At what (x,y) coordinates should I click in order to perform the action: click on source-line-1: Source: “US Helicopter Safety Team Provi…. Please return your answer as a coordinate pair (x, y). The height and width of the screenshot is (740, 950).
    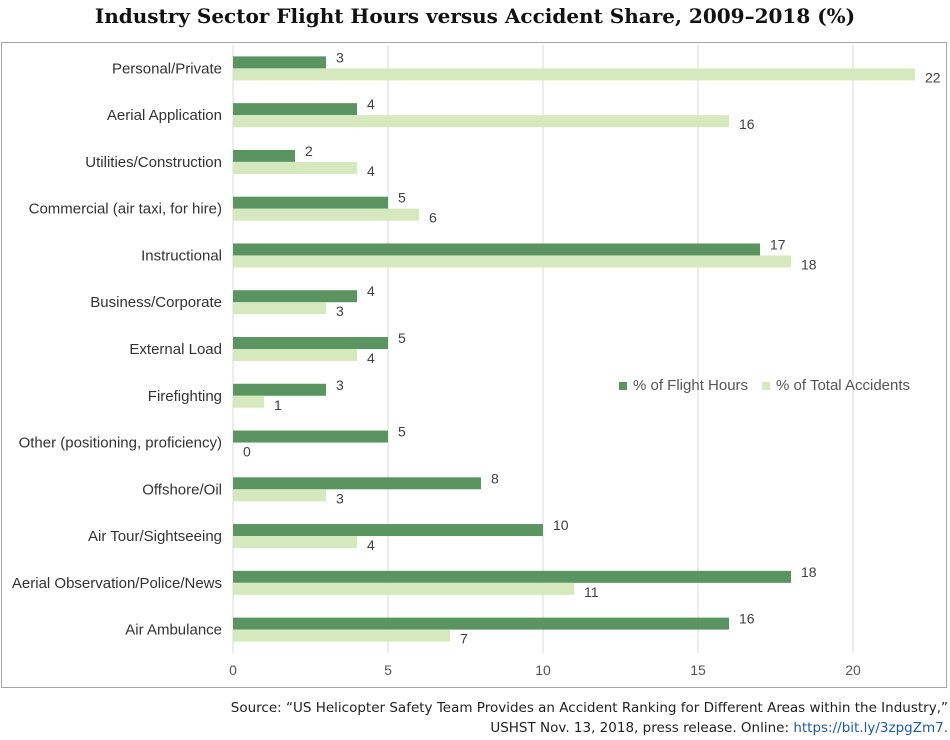
    Looking at the image, I should click on (589, 708).